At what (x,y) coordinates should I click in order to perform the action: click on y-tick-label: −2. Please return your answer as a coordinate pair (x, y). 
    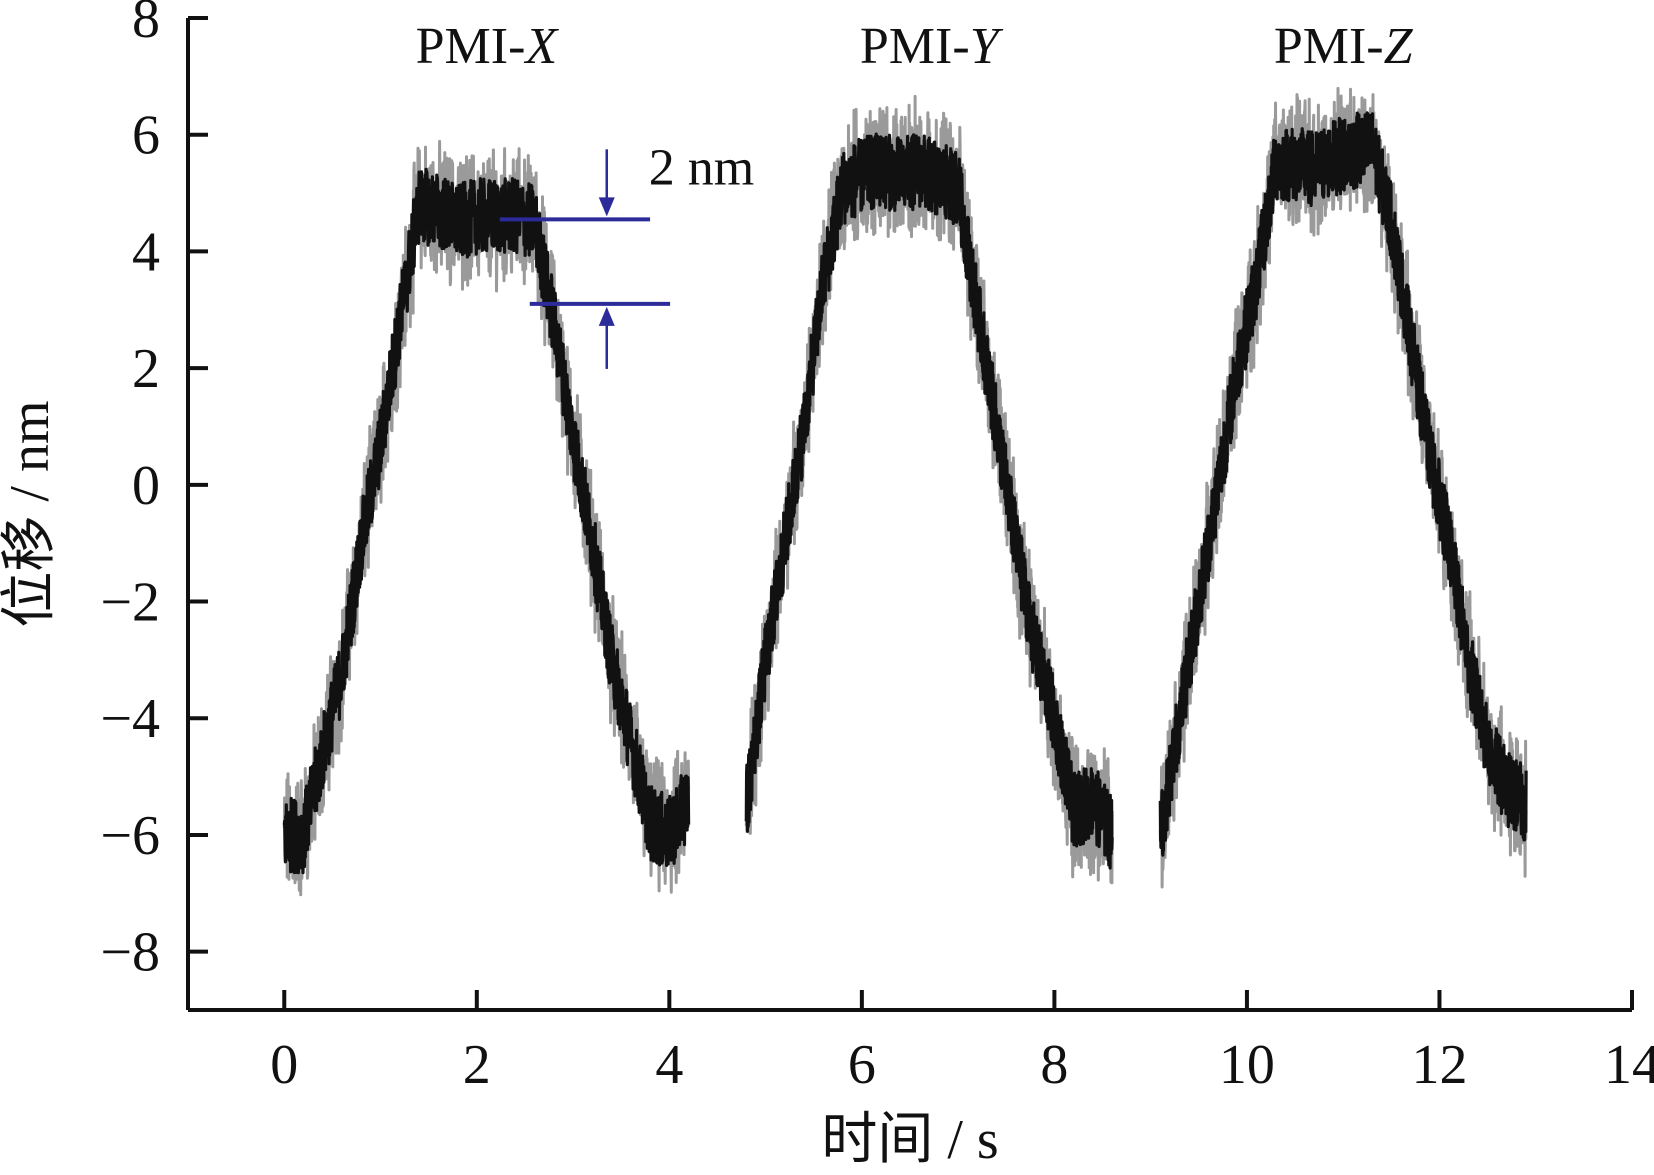
    Looking at the image, I should click on (130, 603).